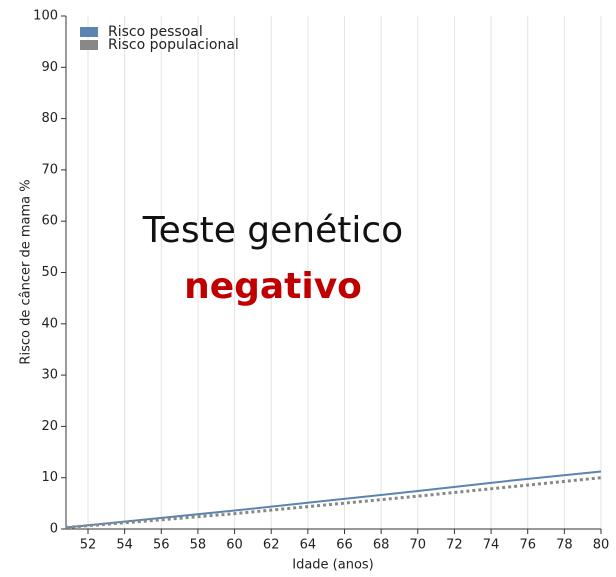 Image resolution: width=616 pixels, height=577 pixels. What do you see at coordinates (49, 323) in the screenshot?
I see `y-tick-label: 40` at bounding box center [49, 323].